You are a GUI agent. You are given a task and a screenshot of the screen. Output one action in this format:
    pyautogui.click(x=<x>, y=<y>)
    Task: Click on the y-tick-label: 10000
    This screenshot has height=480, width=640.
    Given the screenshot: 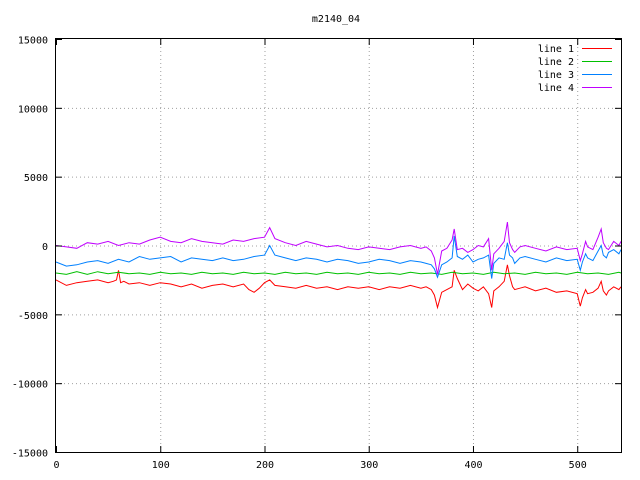 What is the action you would take?
    pyautogui.click(x=33, y=109)
    